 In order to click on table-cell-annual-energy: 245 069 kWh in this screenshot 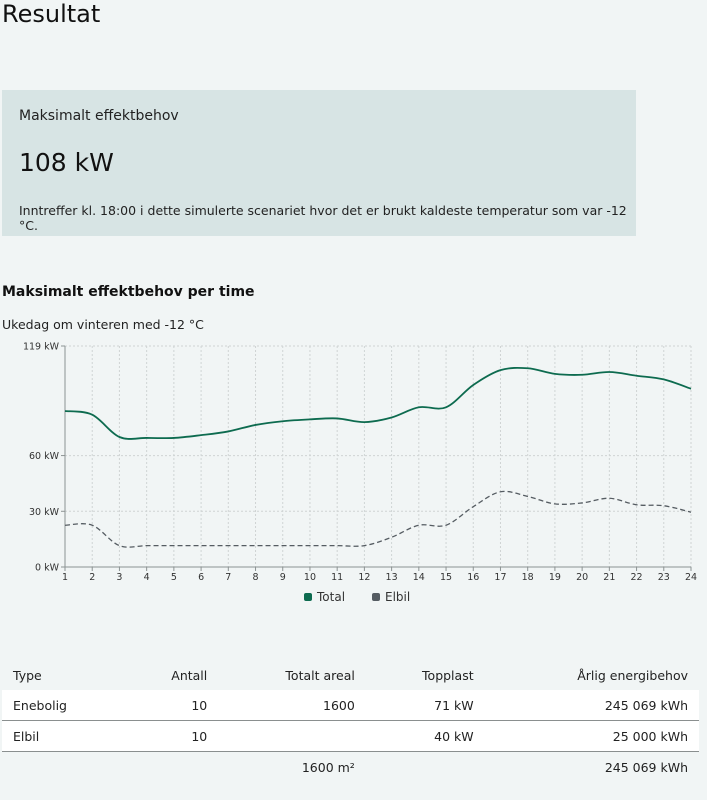, I will do `click(646, 705)`.